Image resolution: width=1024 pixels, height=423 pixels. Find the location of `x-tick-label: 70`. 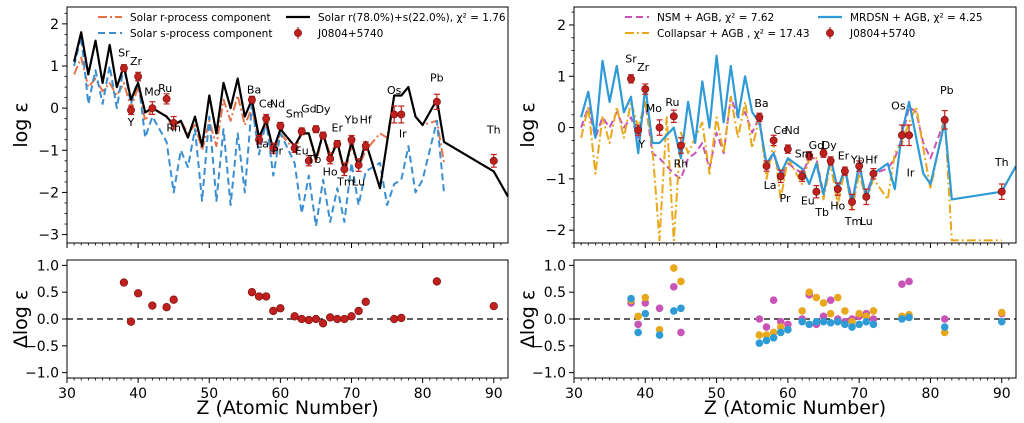

x-tick-label: 70 is located at coordinates (352, 394).